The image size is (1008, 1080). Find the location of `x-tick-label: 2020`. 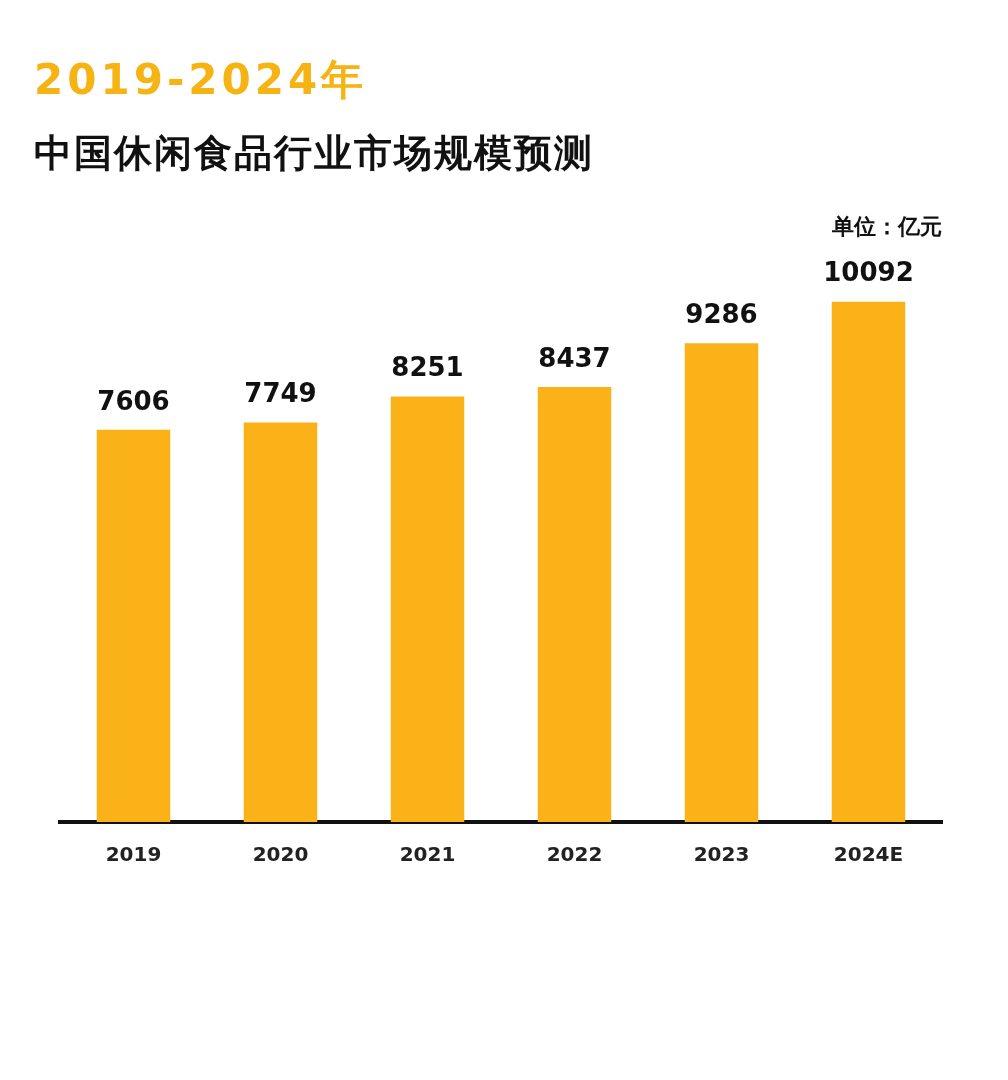

x-tick-label: 2020 is located at coordinates (280, 854).